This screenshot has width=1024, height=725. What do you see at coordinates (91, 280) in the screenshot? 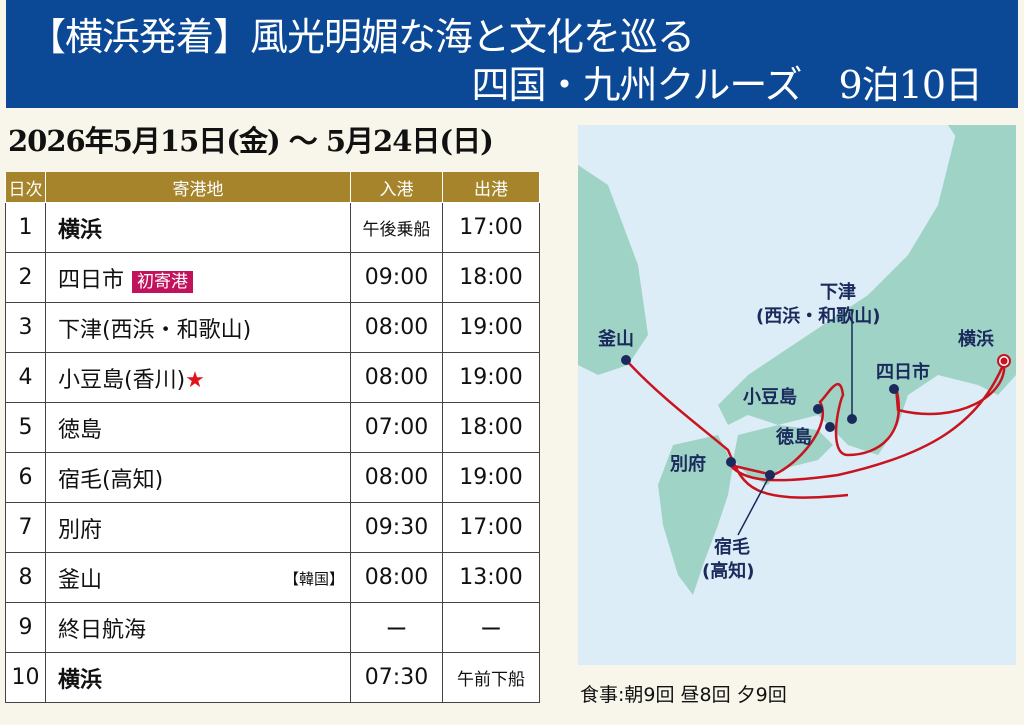
I see `port-name: 四日市` at bounding box center [91, 280].